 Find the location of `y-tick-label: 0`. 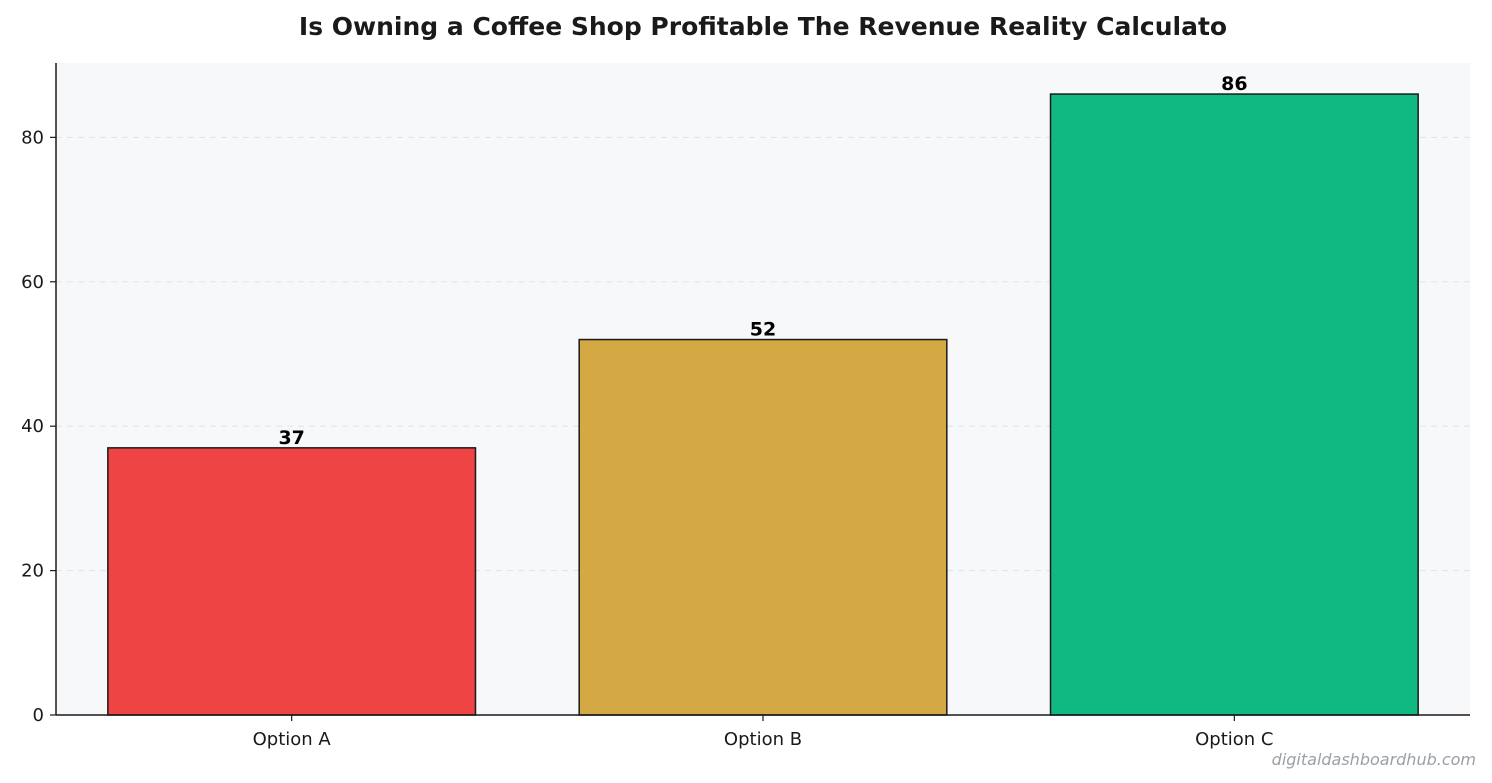

y-tick-label: 0 is located at coordinates (38, 715).